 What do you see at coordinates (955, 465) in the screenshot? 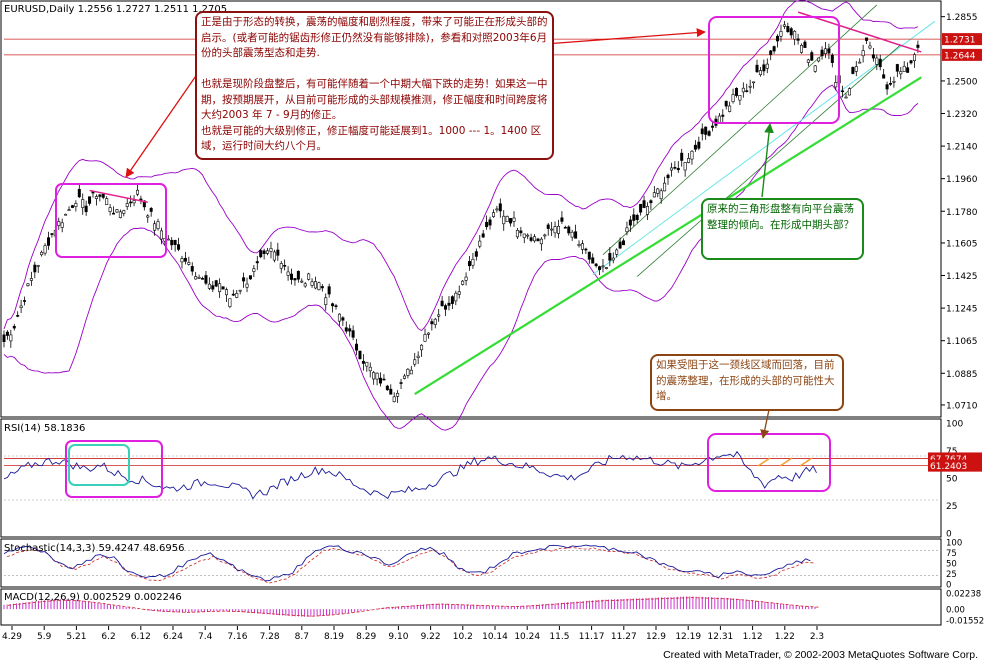
I see `rsi-tag-bg` at bounding box center [955, 465].